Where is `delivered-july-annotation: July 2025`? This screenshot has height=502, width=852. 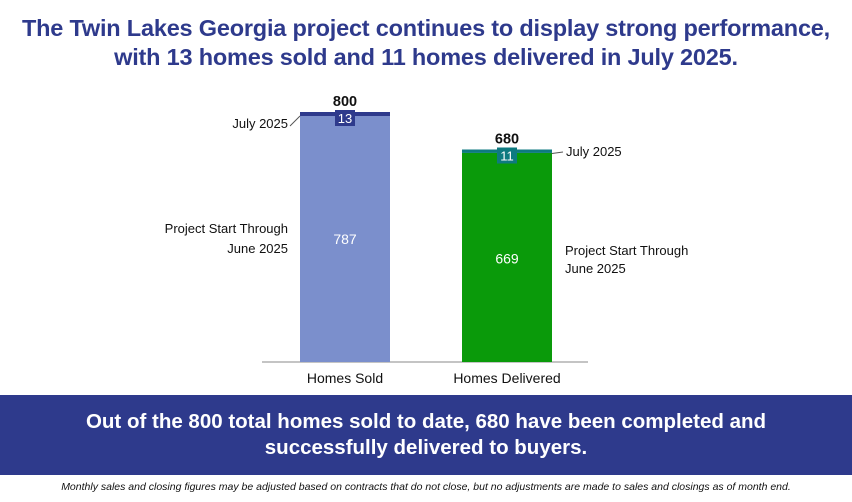 delivered-july-annotation: July 2025 is located at coordinates (594, 151).